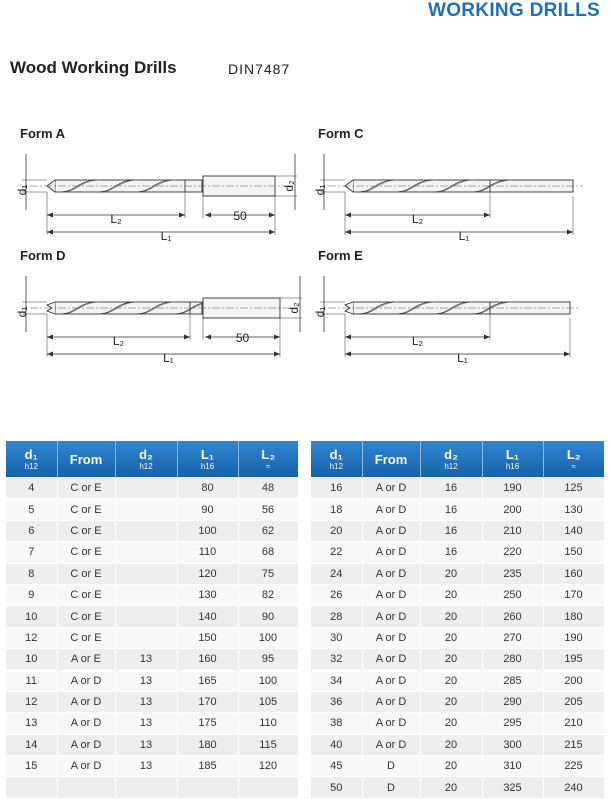  What do you see at coordinates (268, 616) in the screenshot?
I see `cell: 90` at bounding box center [268, 616].